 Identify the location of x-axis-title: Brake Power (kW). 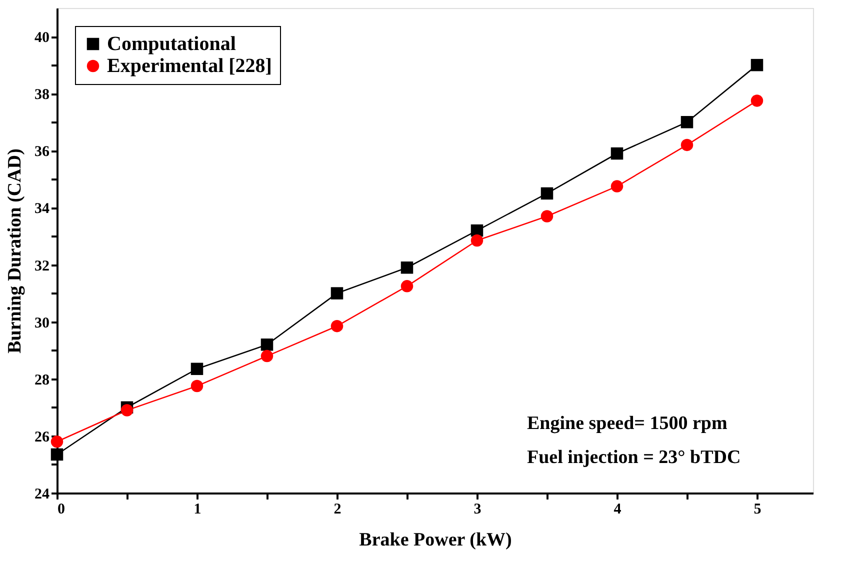
(435, 540).